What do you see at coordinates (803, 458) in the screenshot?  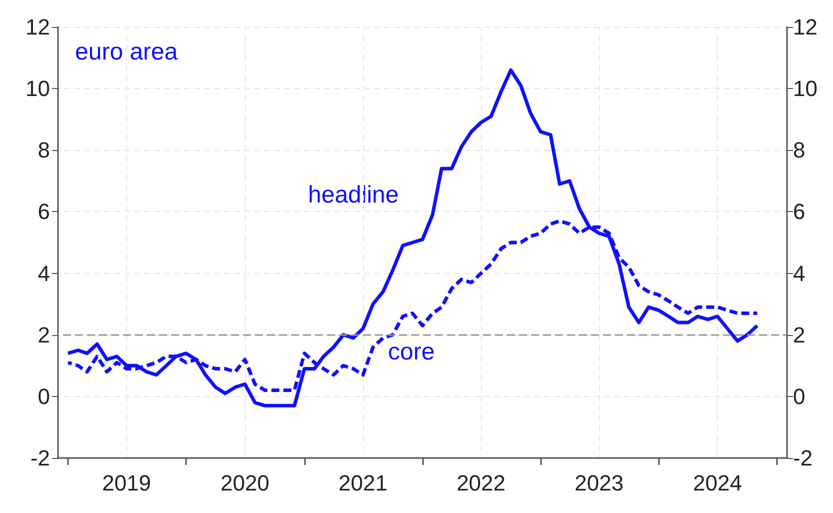 I see `y2-tick-label: -2` at bounding box center [803, 458].